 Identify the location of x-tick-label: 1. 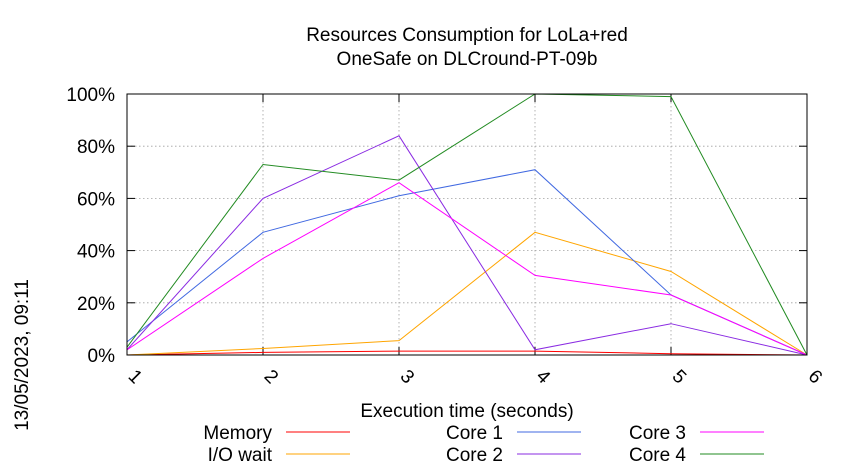
(135, 377).